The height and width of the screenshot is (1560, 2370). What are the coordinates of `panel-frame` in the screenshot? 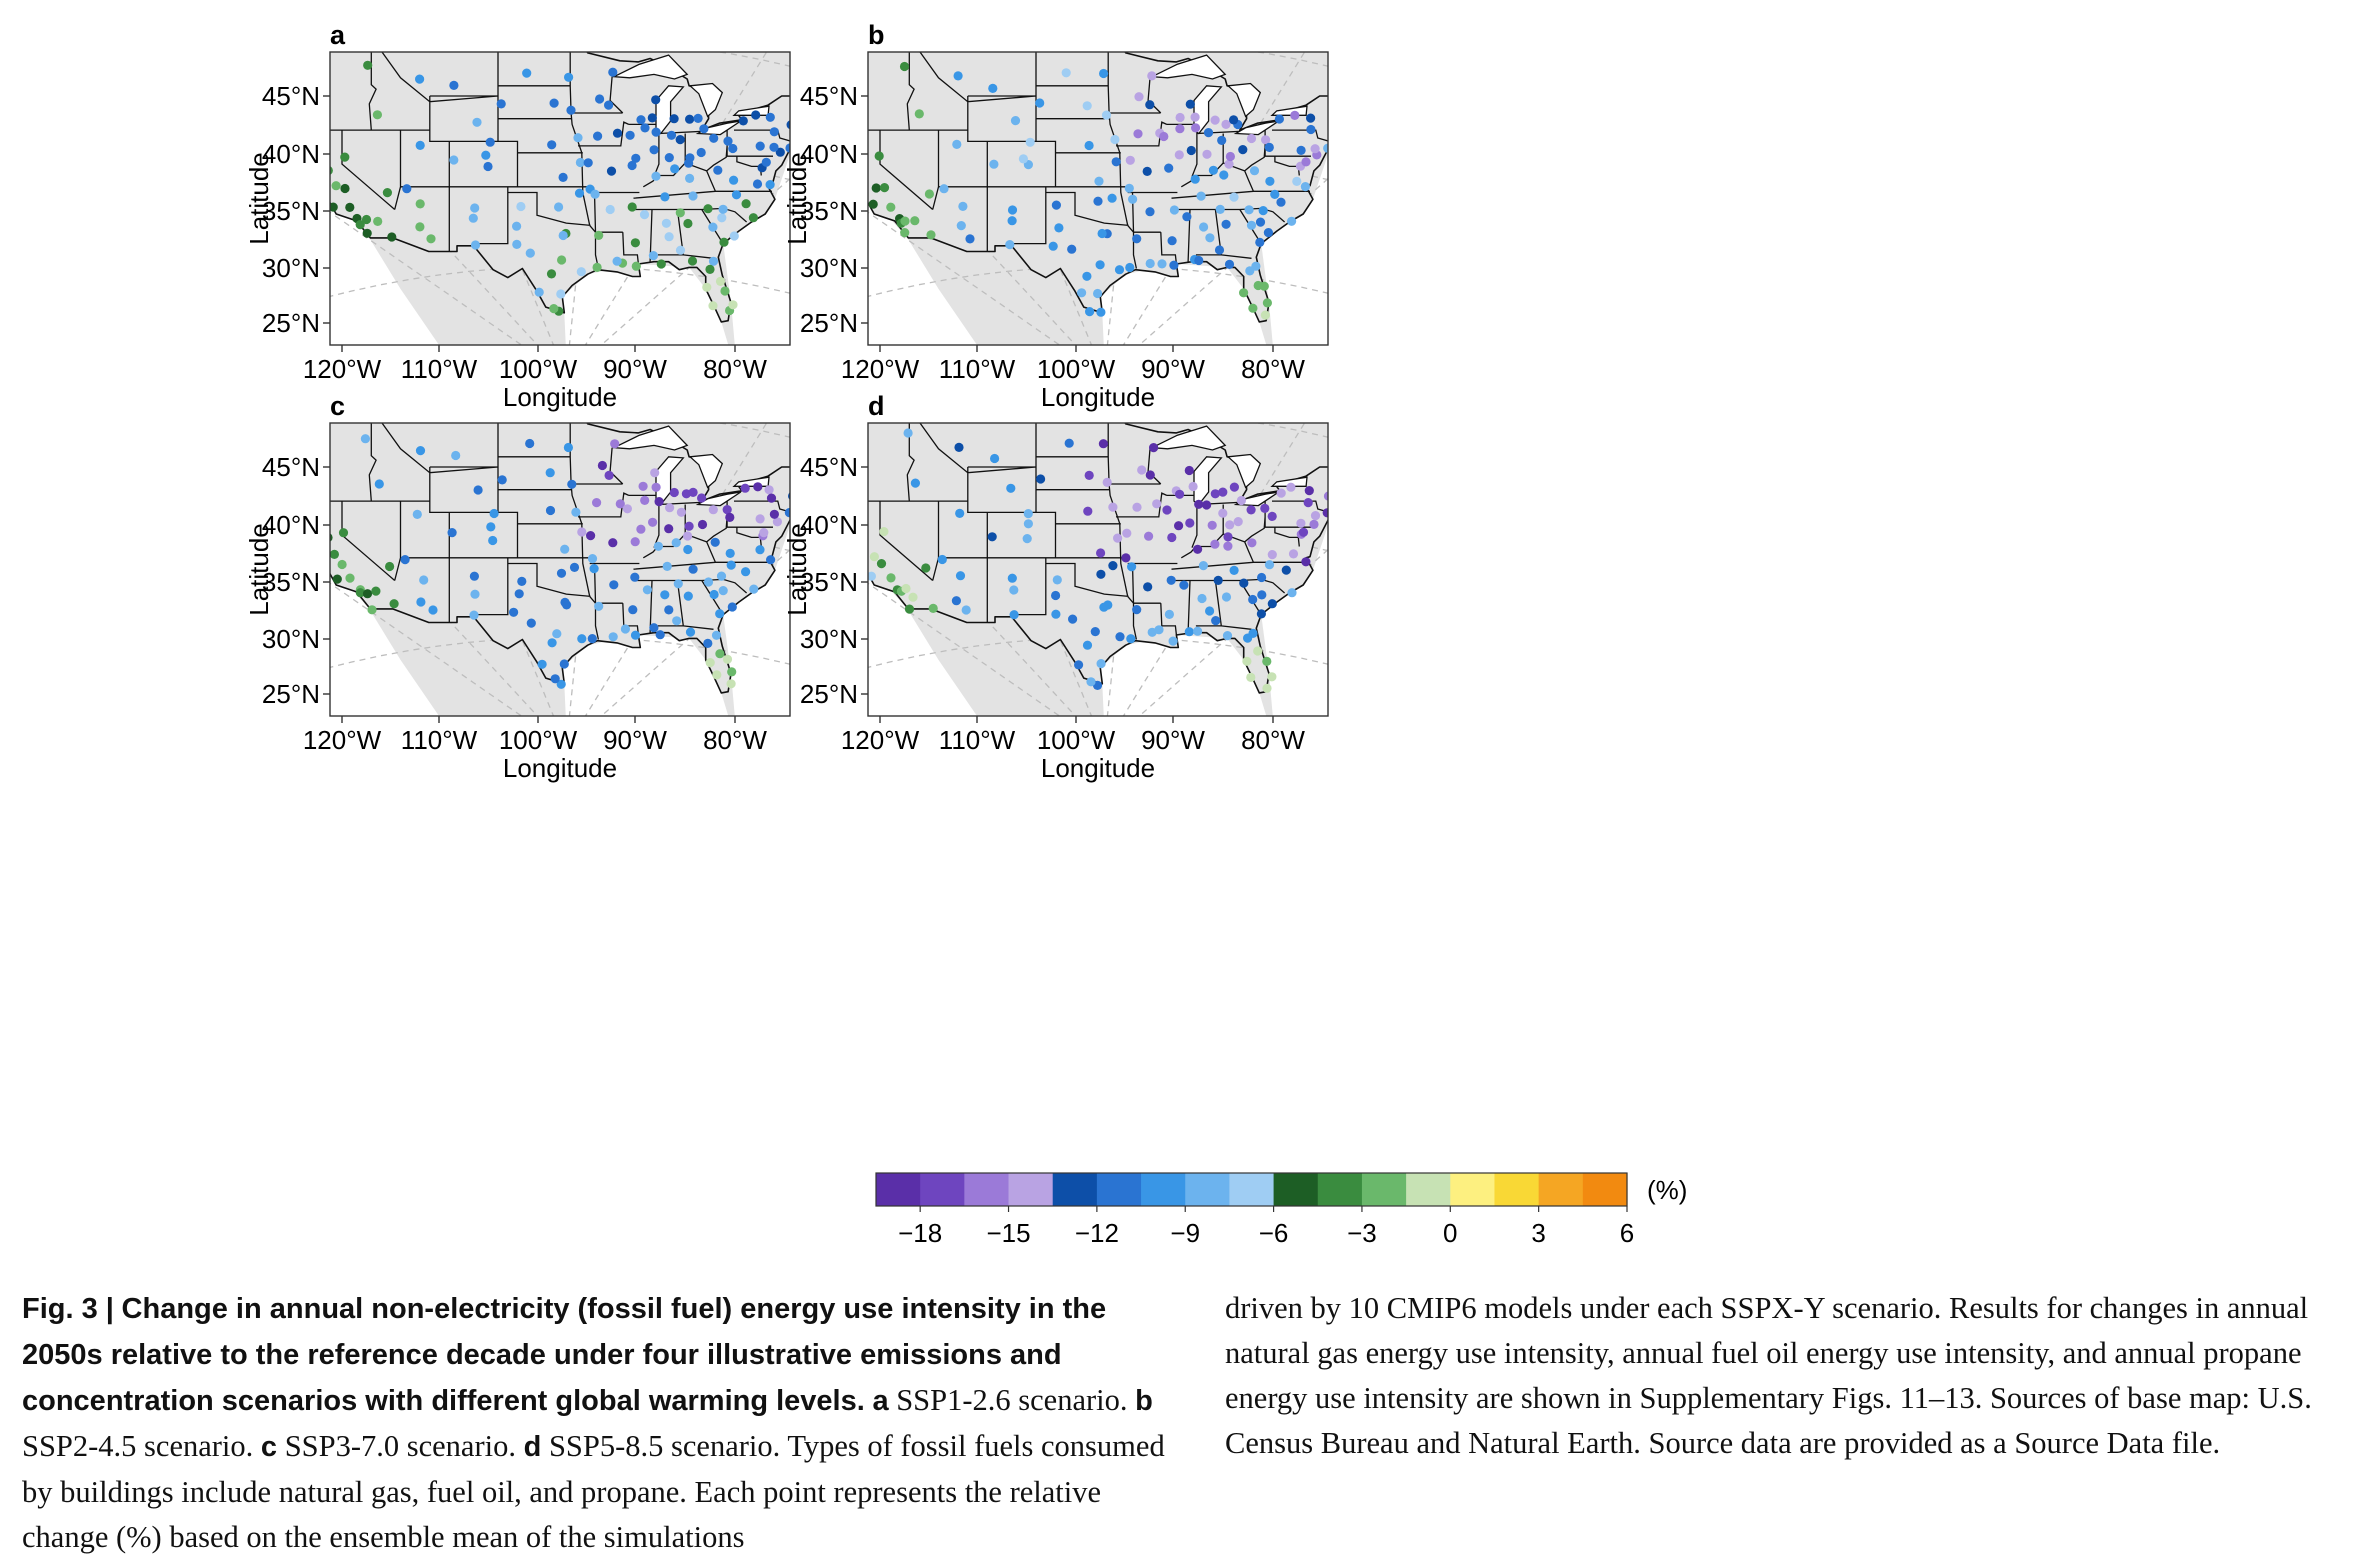 It's located at (1098, 569).